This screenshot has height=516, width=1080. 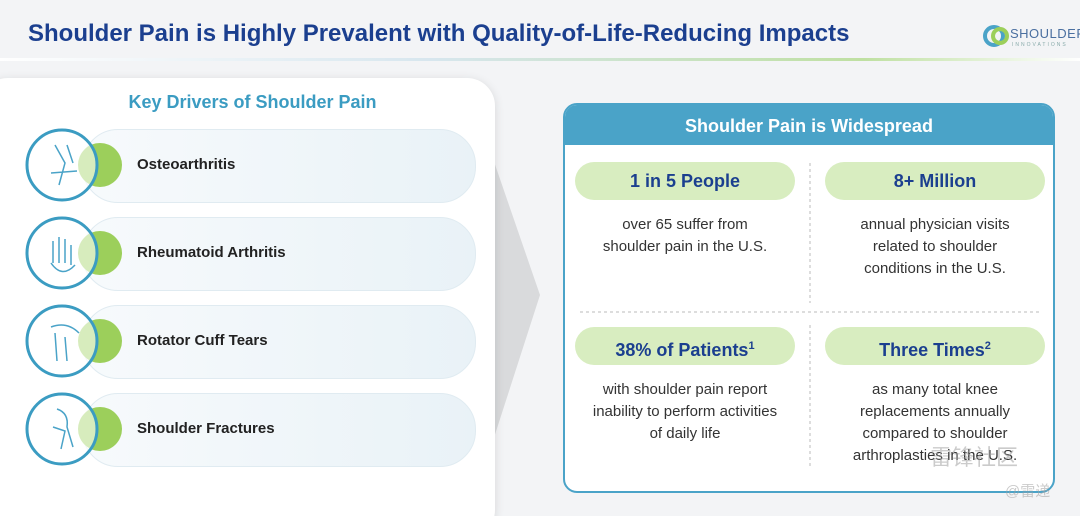 I want to click on drivers-title: Key Drivers of Shoulder Pain, so click(x=252, y=102).